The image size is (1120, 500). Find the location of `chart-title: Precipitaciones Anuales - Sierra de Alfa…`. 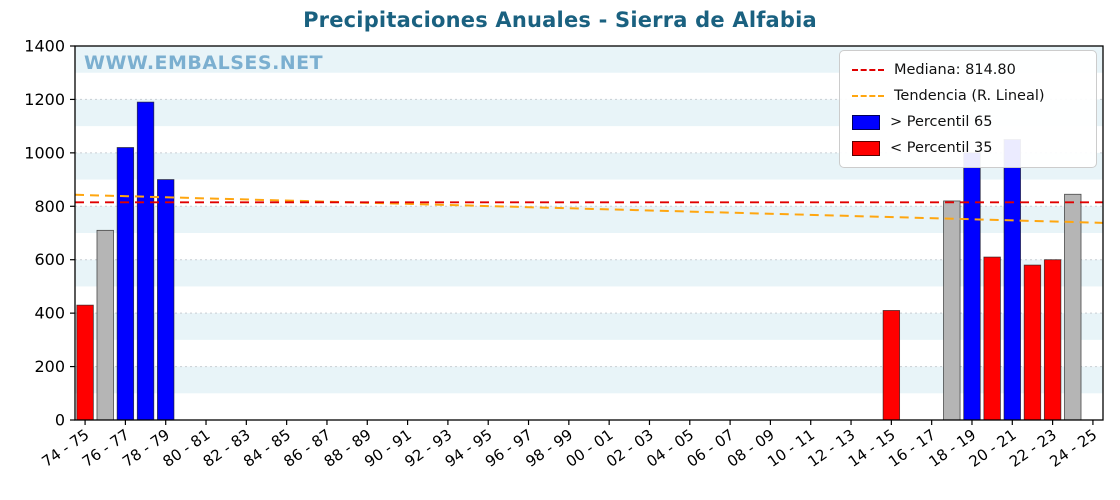

chart-title: Precipitaciones Anuales - Sierra de Alfa… is located at coordinates (560, 20).